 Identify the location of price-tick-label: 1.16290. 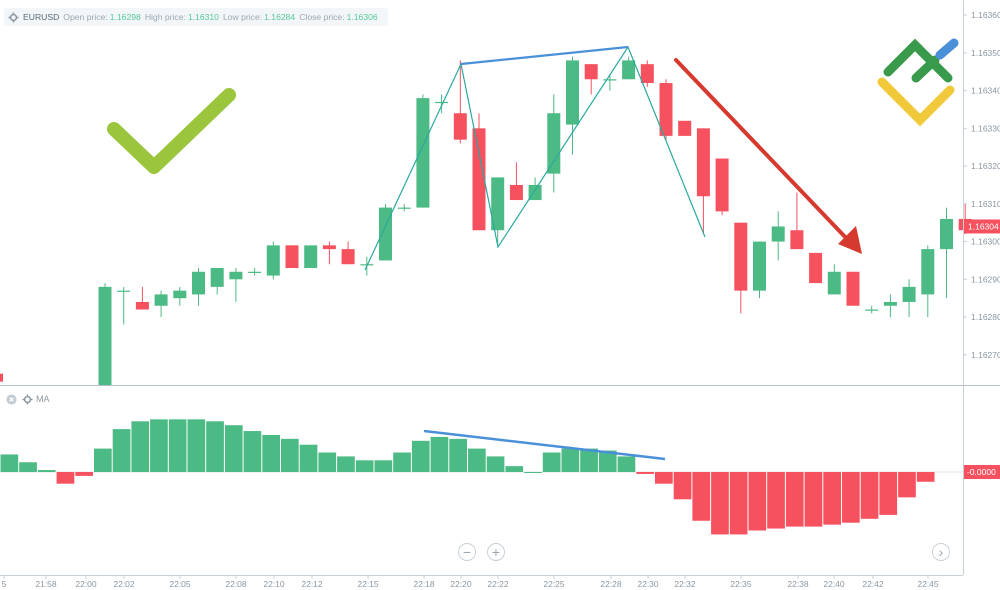
(985, 279).